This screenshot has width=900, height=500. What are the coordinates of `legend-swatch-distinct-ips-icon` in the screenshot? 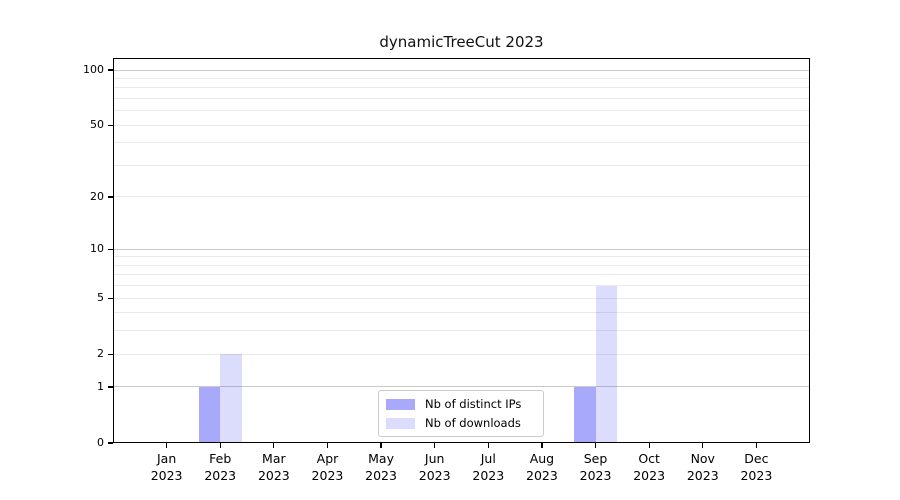 It's located at (400, 404).